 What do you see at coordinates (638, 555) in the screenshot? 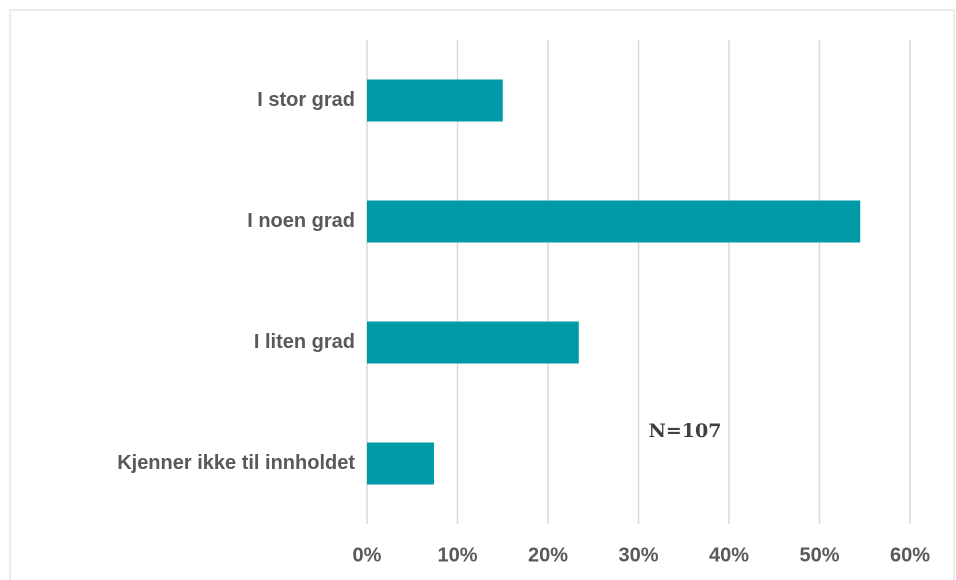
I see `x-tick-label: 30%` at bounding box center [638, 555].